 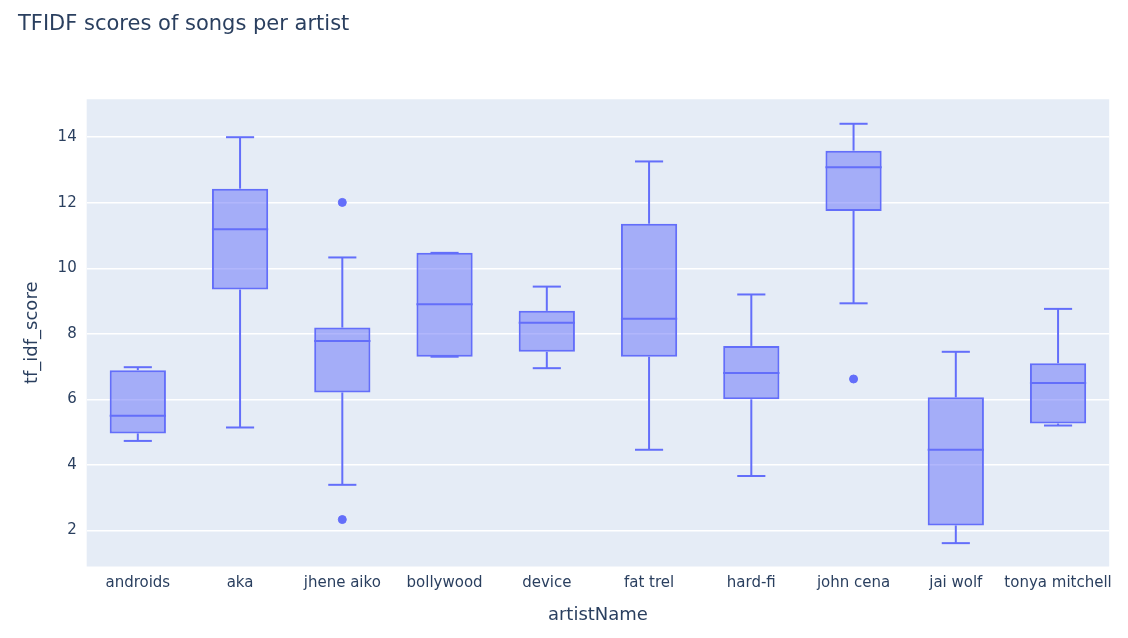 What do you see at coordinates (240, 582) in the screenshot?
I see `x-tick-label: aka` at bounding box center [240, 582].